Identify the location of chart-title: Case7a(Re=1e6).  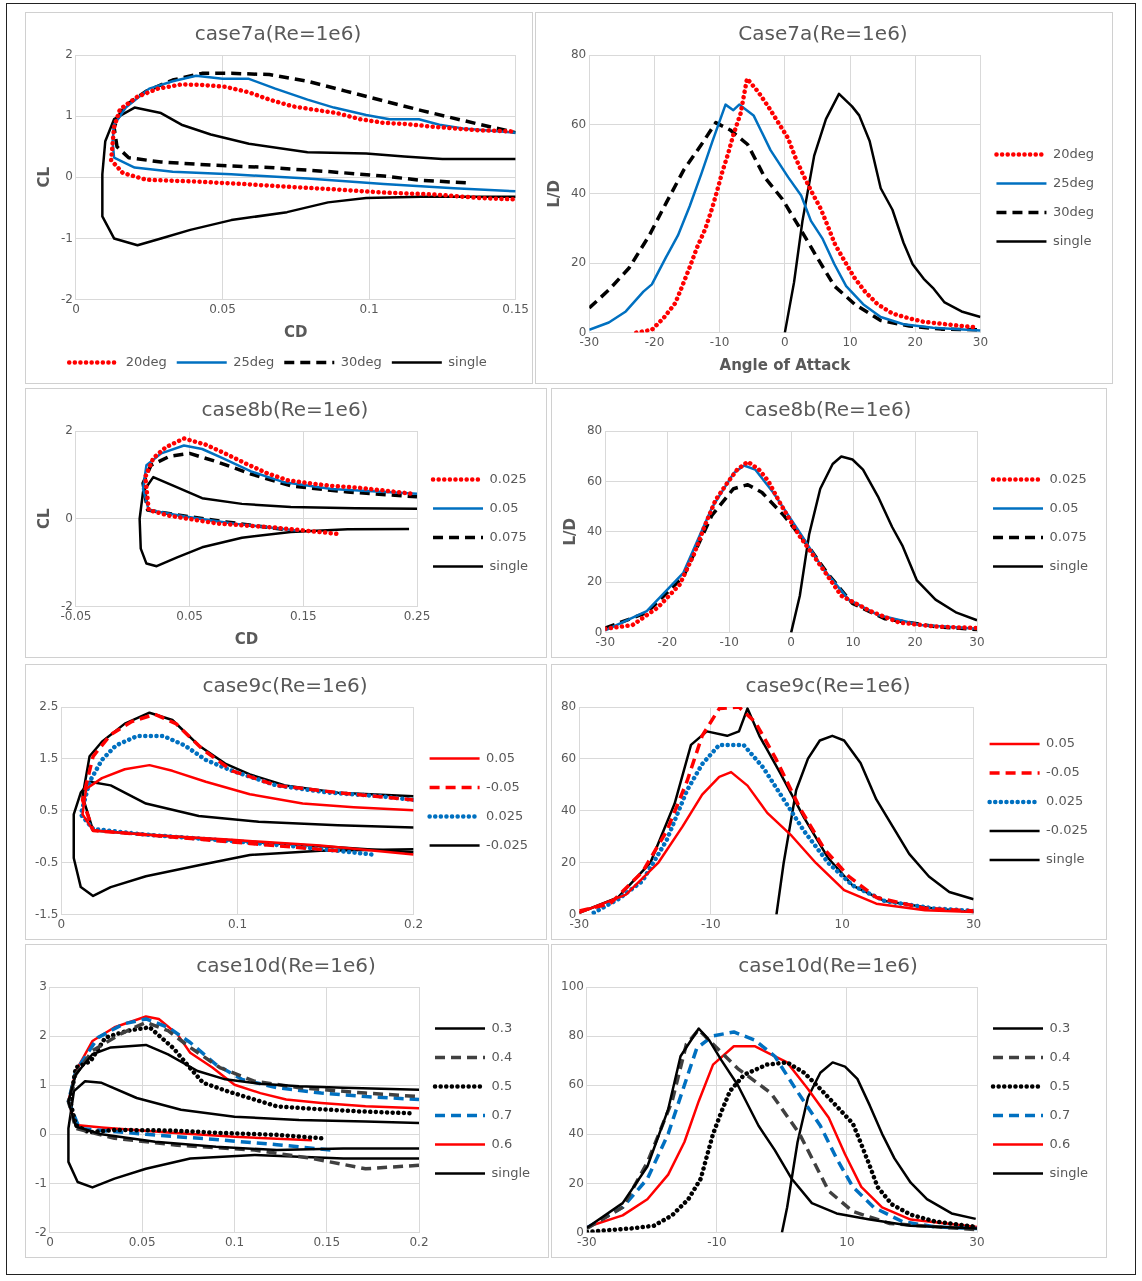
(823, 33).